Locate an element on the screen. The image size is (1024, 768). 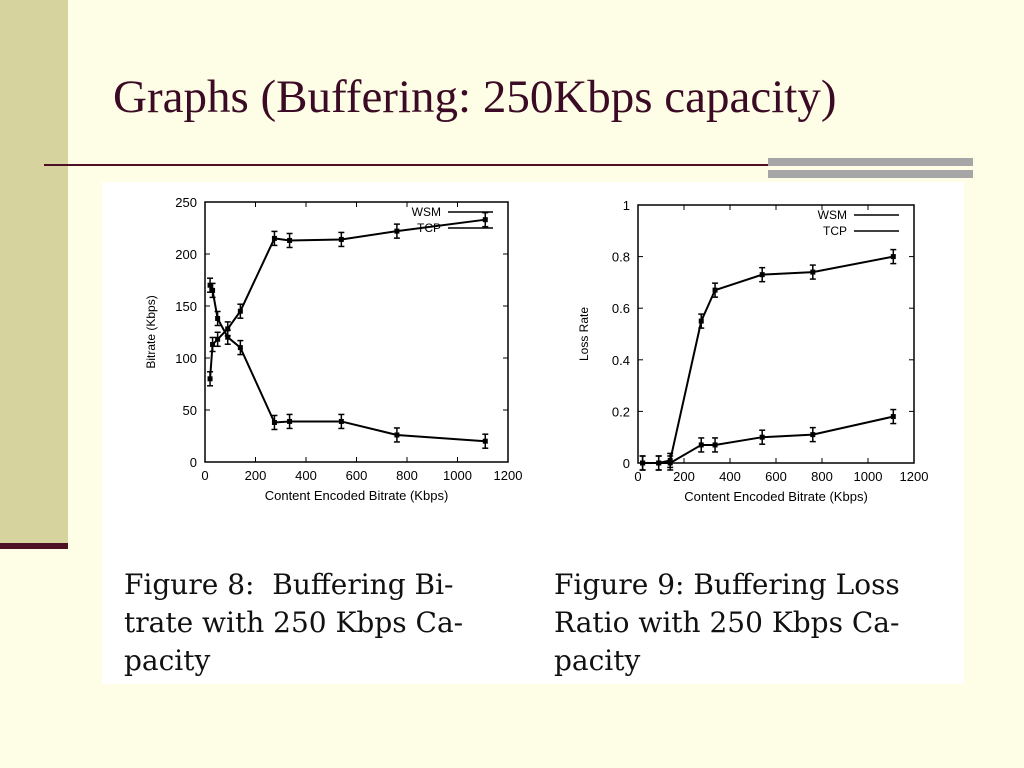
title-rule is located at coordinates (409, 165).